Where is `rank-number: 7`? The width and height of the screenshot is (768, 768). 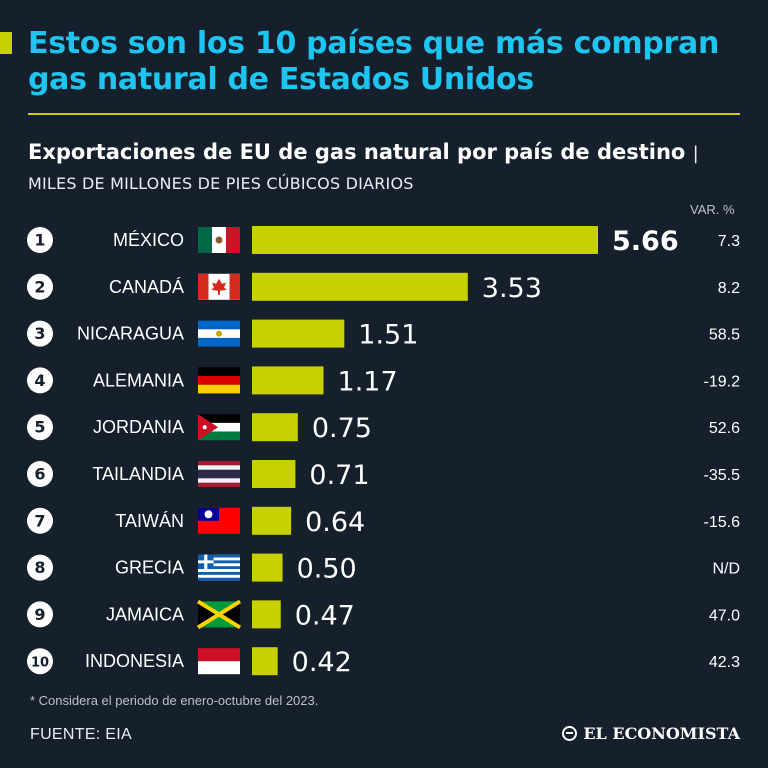
rank-number: 7 is located at coordinates (39, 520).